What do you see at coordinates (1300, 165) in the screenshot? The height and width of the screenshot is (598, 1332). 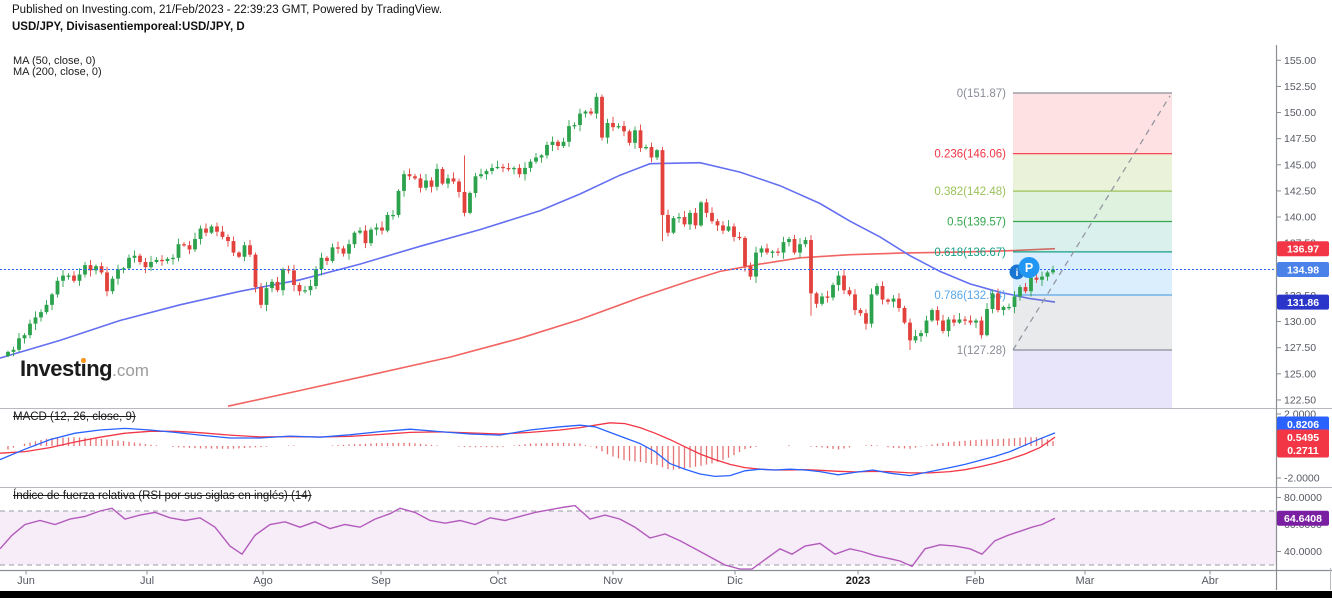 I see `axis-tick-label: 145.00` at bounding box center [1300, 165].